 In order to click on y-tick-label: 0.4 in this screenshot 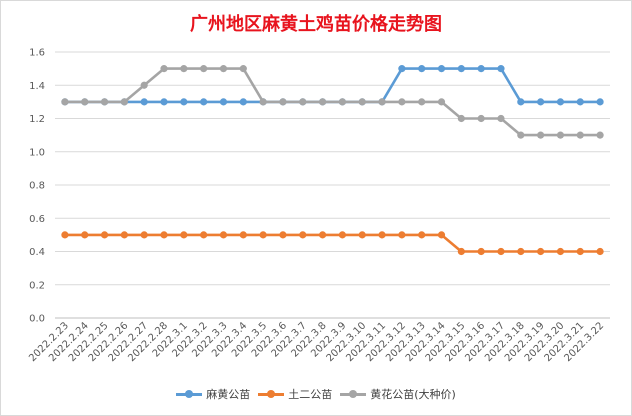, I will do `click(37, 252)`.